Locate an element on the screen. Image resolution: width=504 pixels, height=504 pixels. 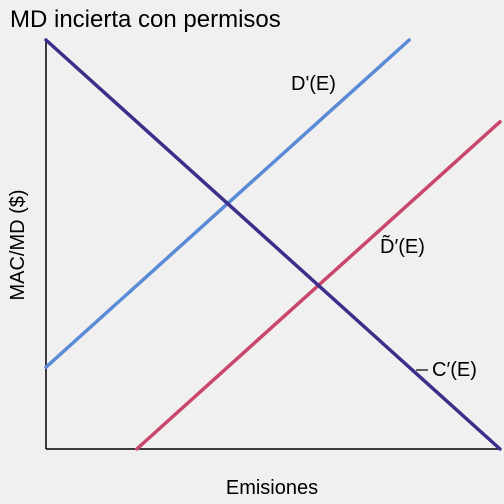
series-label-d-tilde-prime: D̃′(E) is located at coordinates (402, 246).